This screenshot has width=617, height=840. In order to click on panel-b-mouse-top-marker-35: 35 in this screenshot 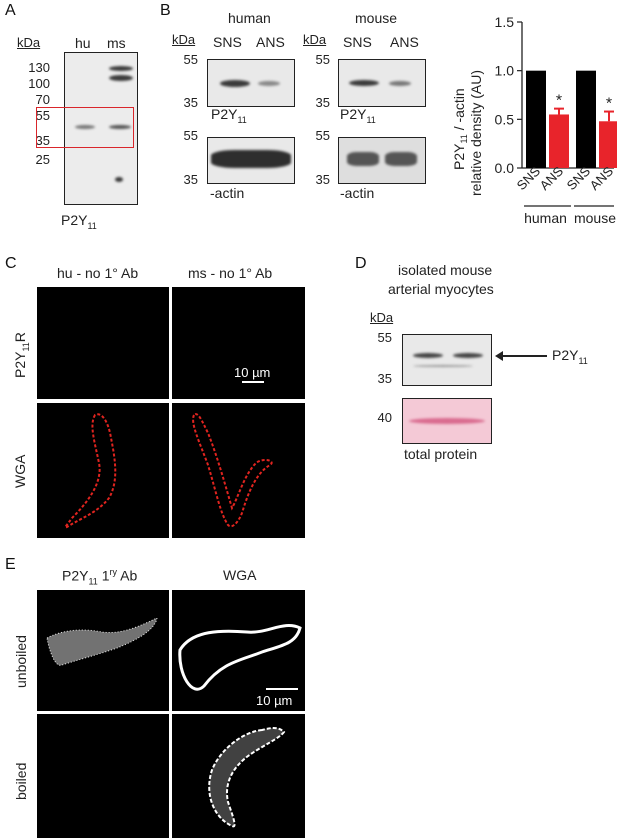, I will do `click(322, 102)`.